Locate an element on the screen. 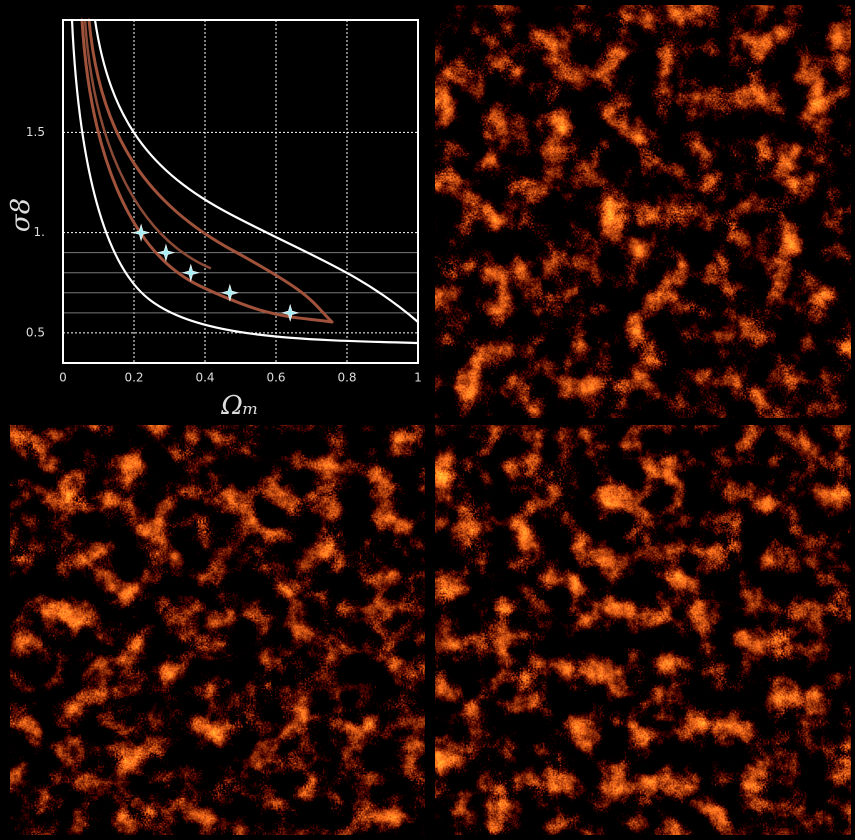  x-axis-label: Ωₘ is located at coordinates (239, 406).